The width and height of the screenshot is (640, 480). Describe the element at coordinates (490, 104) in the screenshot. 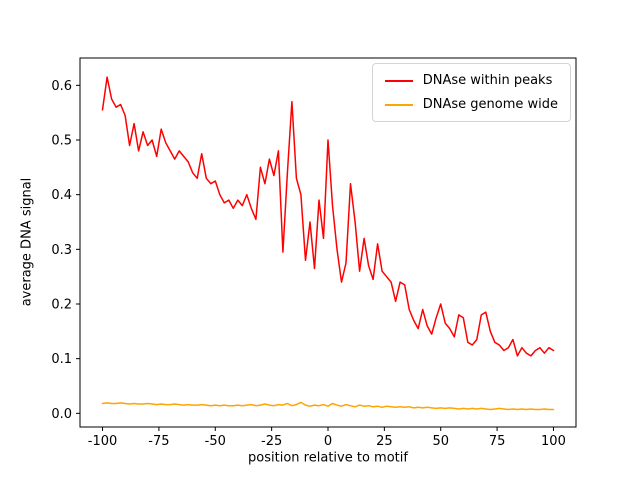

I see `legend-label: DNAse genome wide` at that location.